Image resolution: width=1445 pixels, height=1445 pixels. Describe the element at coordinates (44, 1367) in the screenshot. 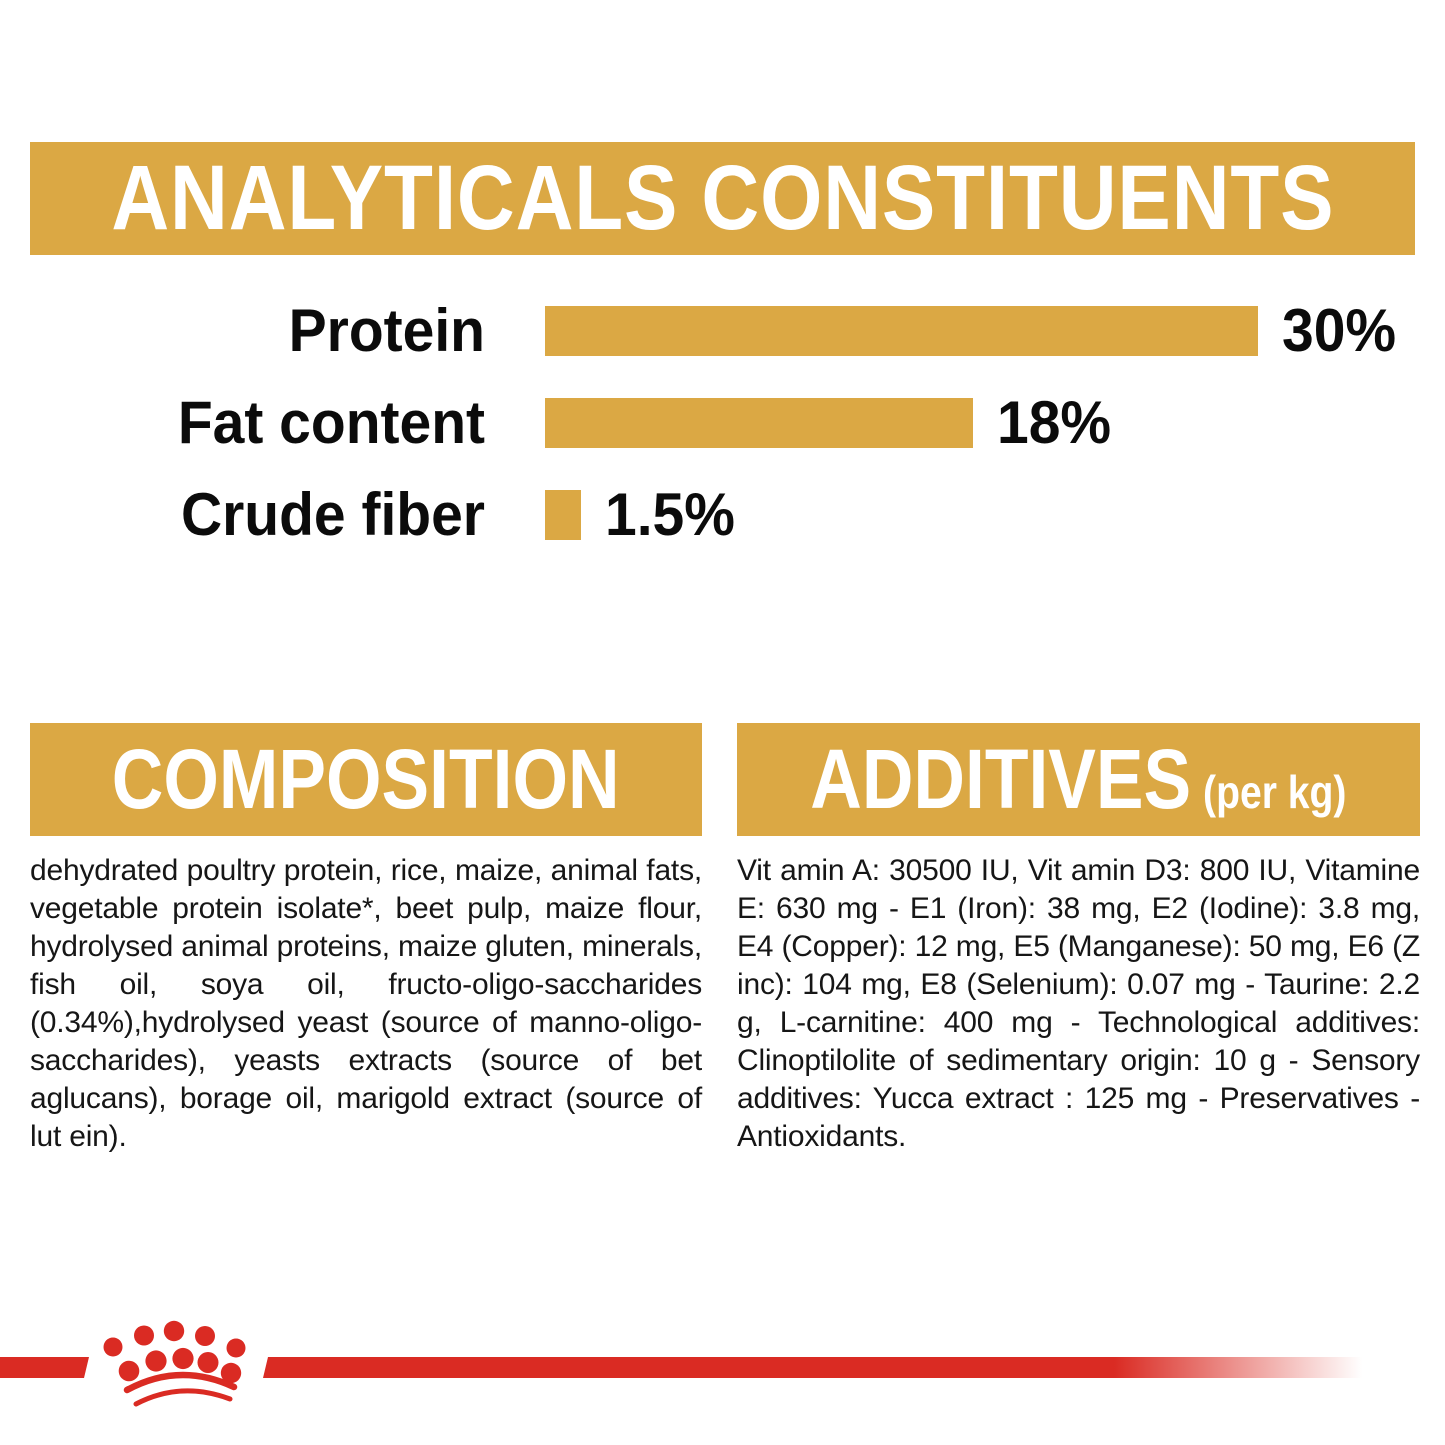

I see `brand-stripe-left` at that location.